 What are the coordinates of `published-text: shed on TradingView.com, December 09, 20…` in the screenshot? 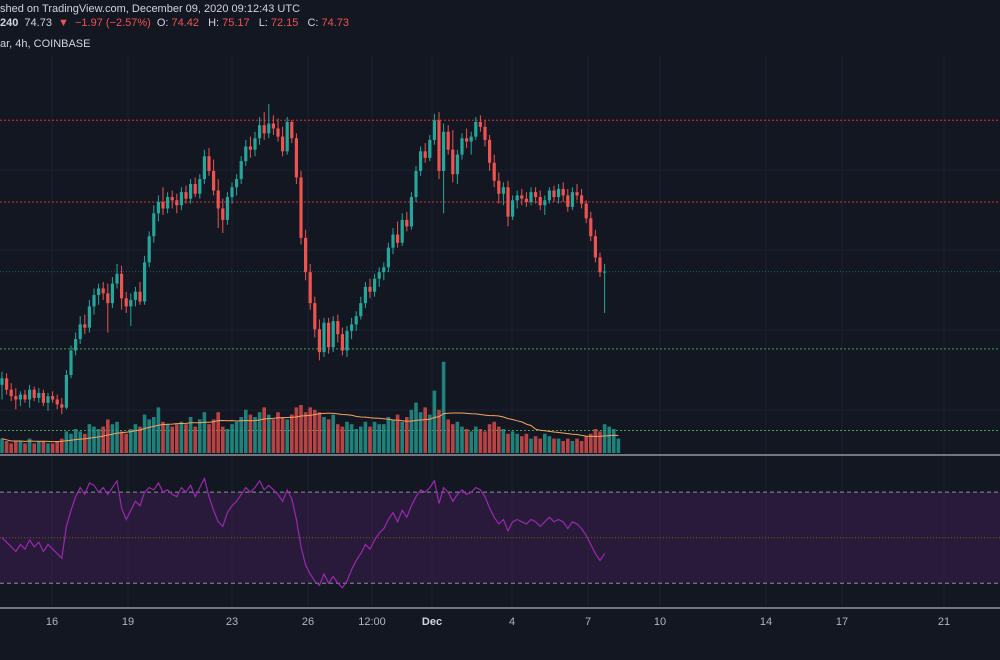 It's located at (150, 9).